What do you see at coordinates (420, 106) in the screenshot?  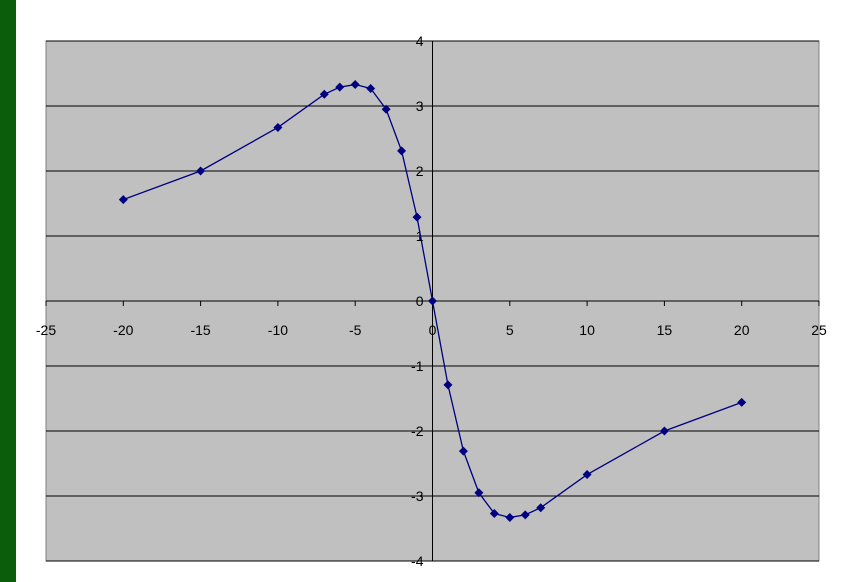 I see `y-tick-label: 3` at bounding box center [420, 106].